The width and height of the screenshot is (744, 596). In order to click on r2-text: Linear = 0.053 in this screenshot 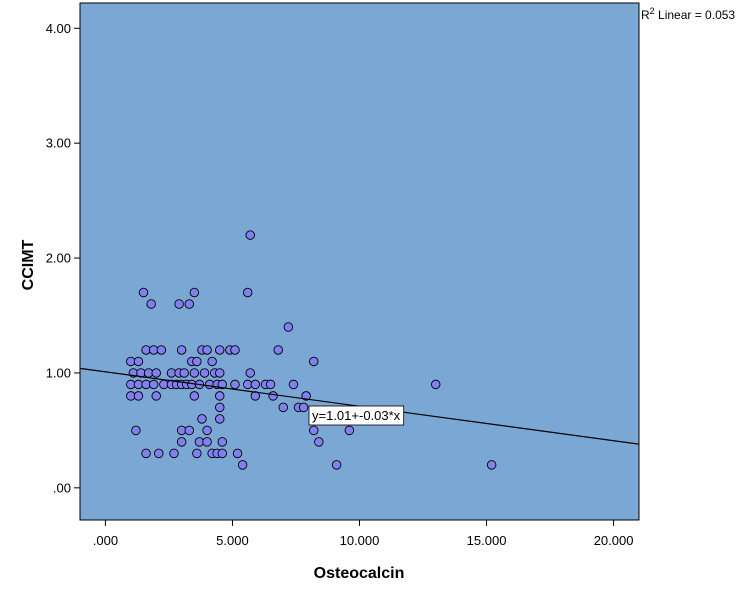, I will do `click(695, 15)`.